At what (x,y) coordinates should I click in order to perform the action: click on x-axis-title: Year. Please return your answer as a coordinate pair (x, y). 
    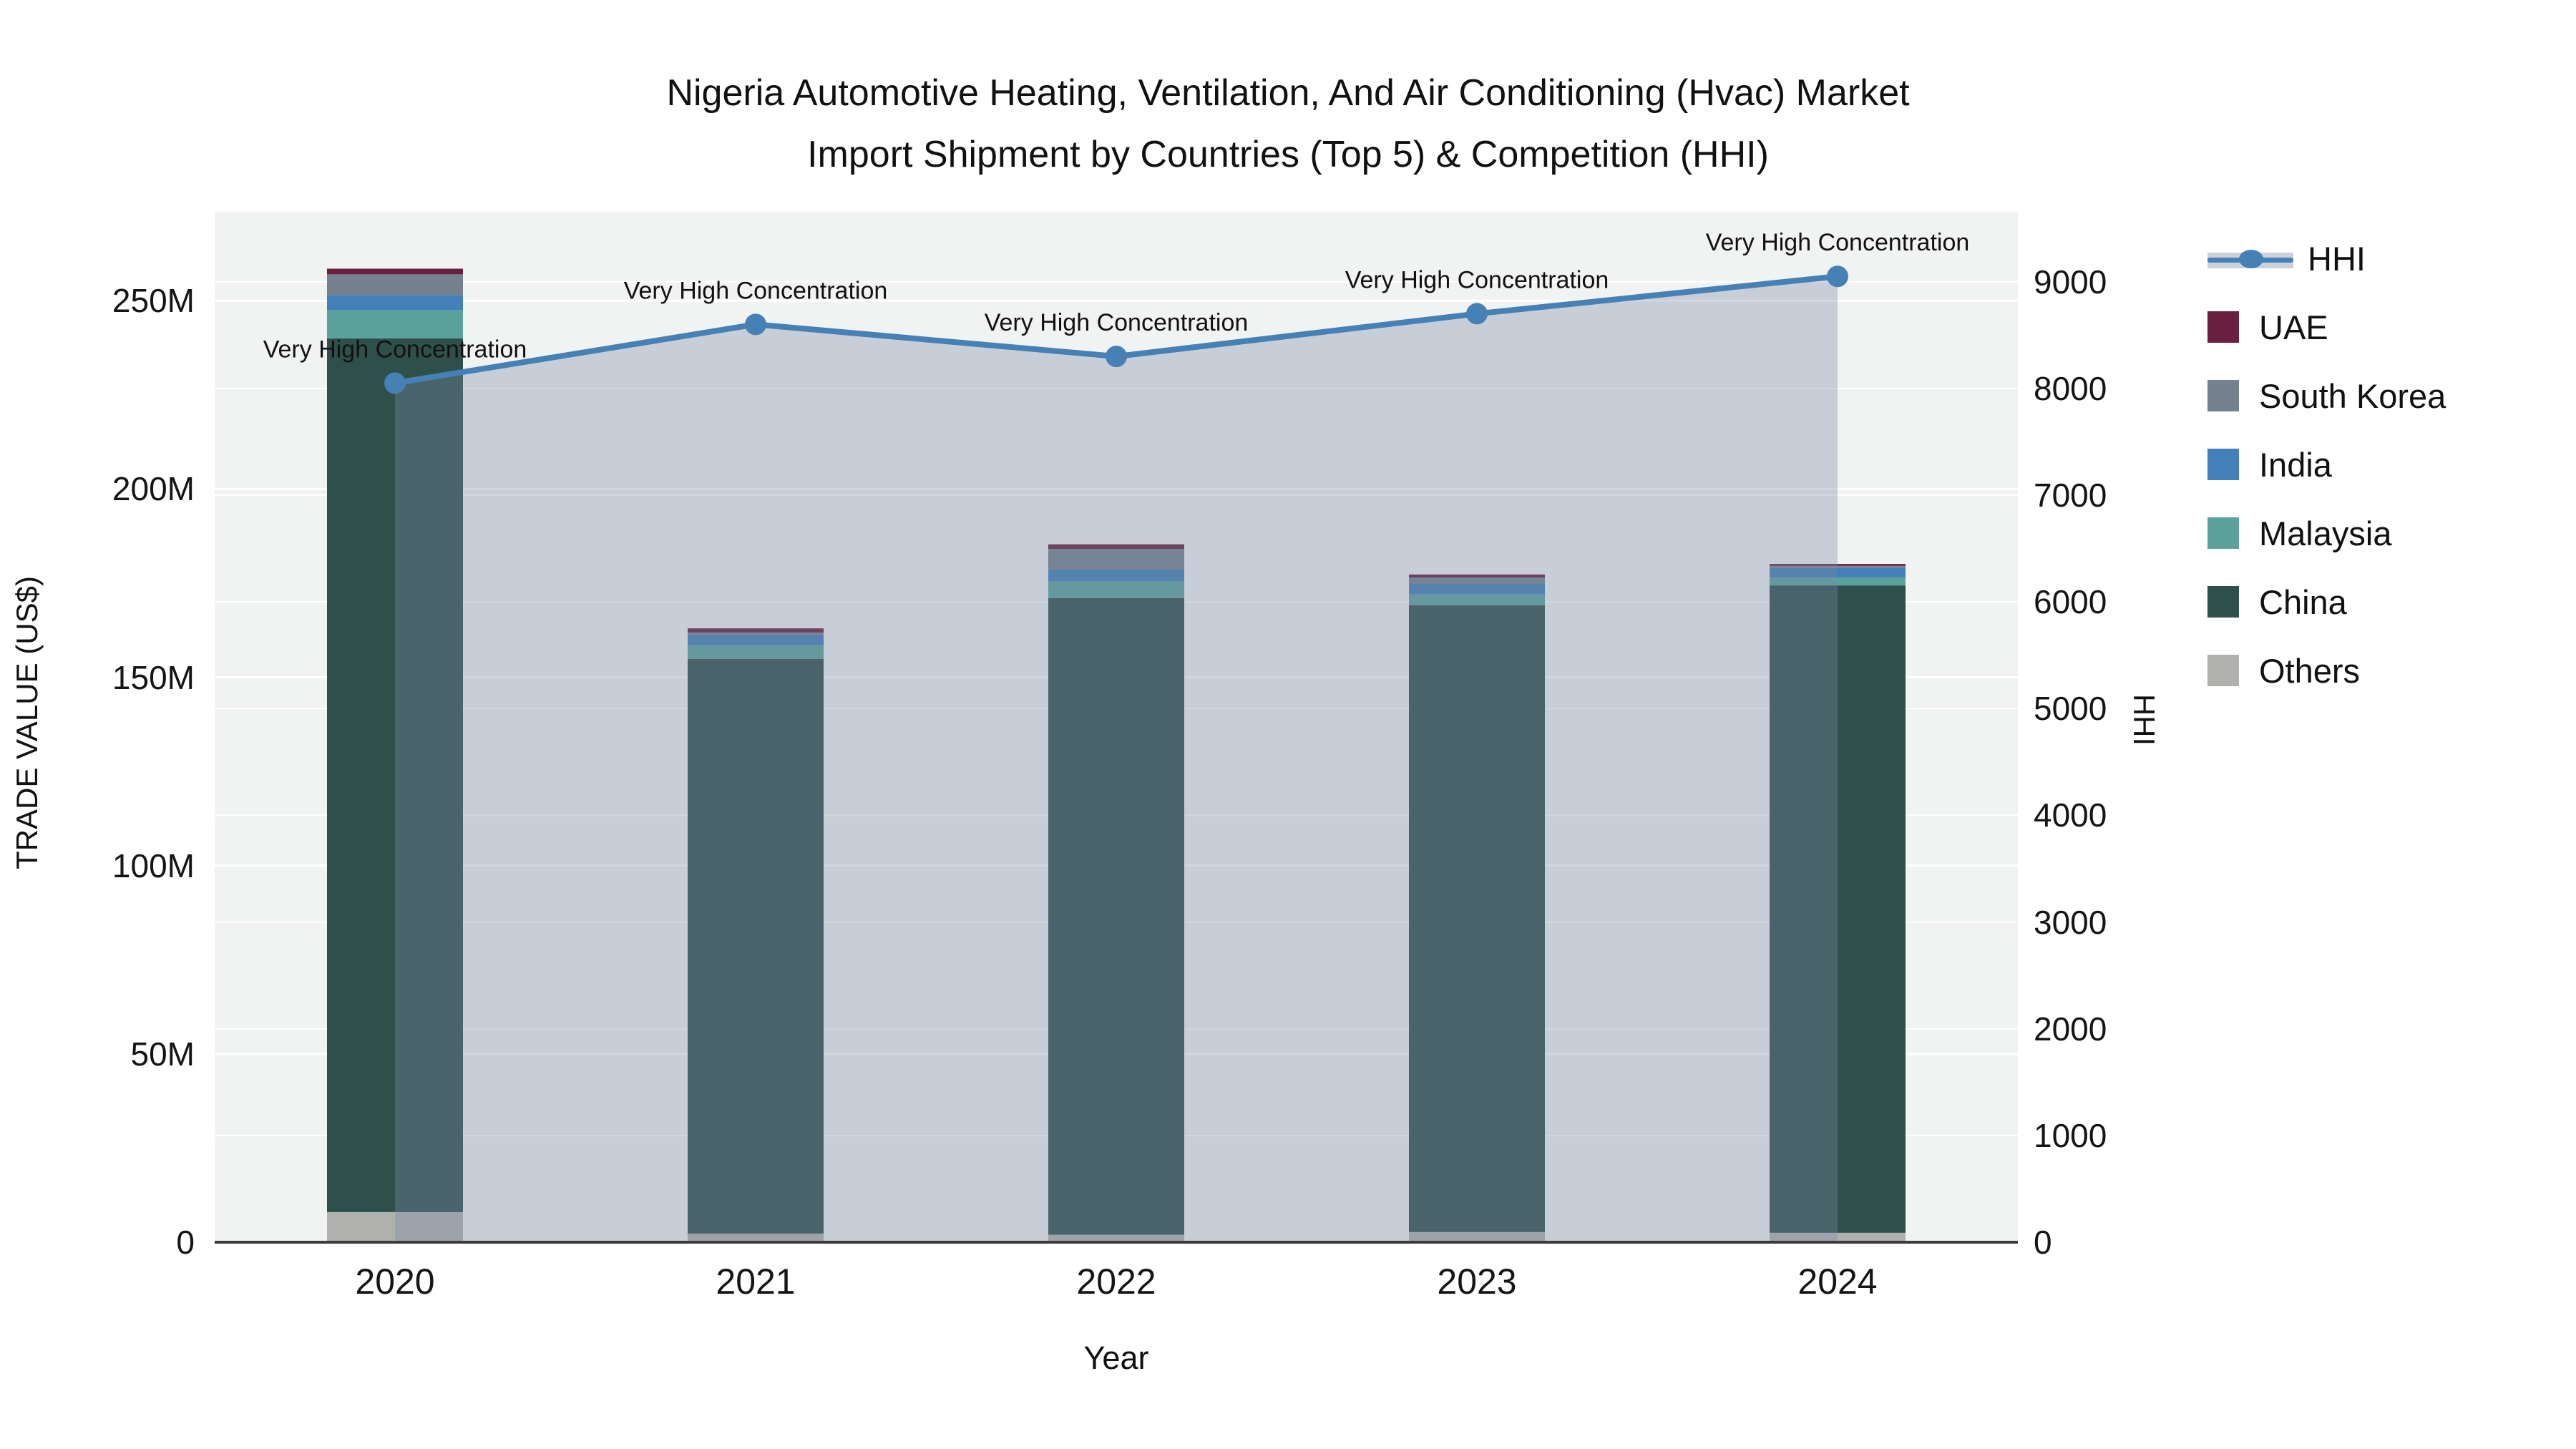
    Looking at the image, I should click on (1116, 1358).